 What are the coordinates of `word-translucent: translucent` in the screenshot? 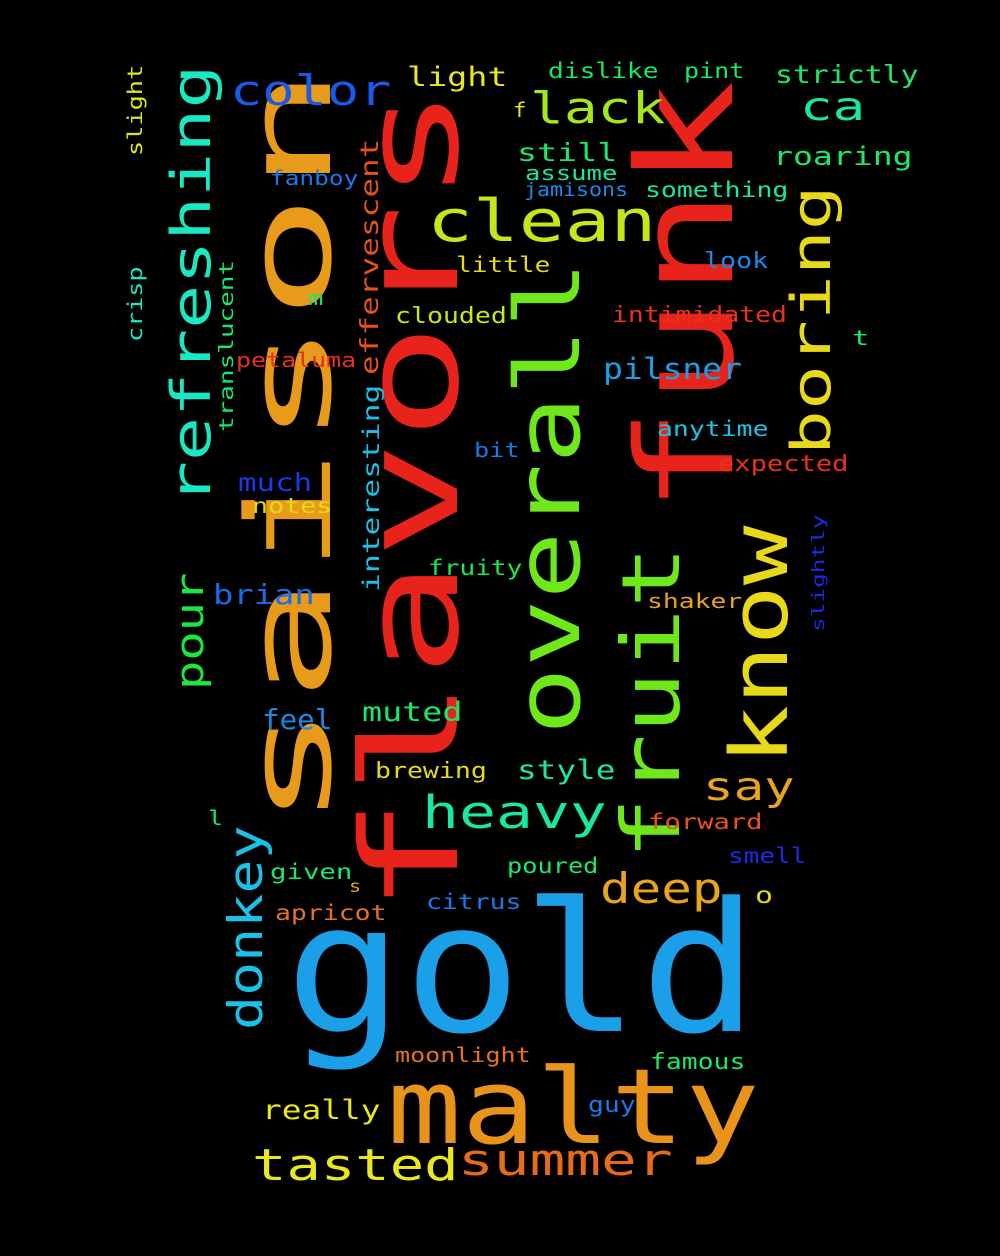 It's located at (226, 345).